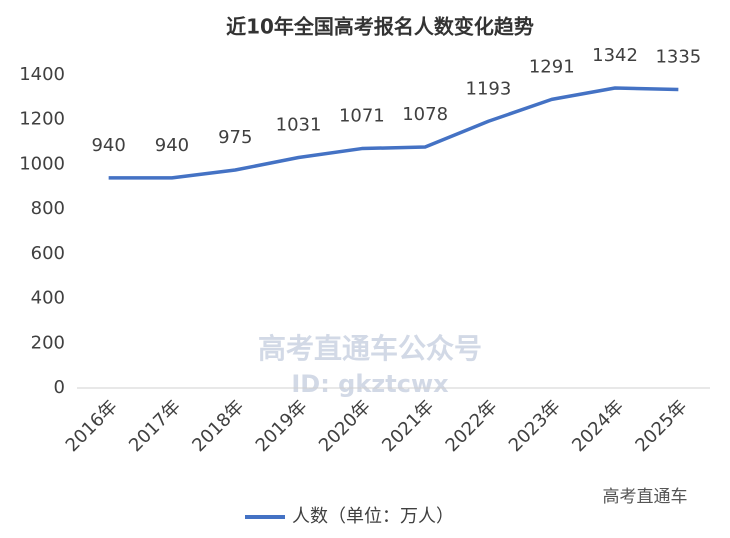 This screenshot has width=730, height=538. What do you see at coordinates (42, 119) in the screenshot?
I see `y-tick-label: 1200` at bounding box center [42, 119].